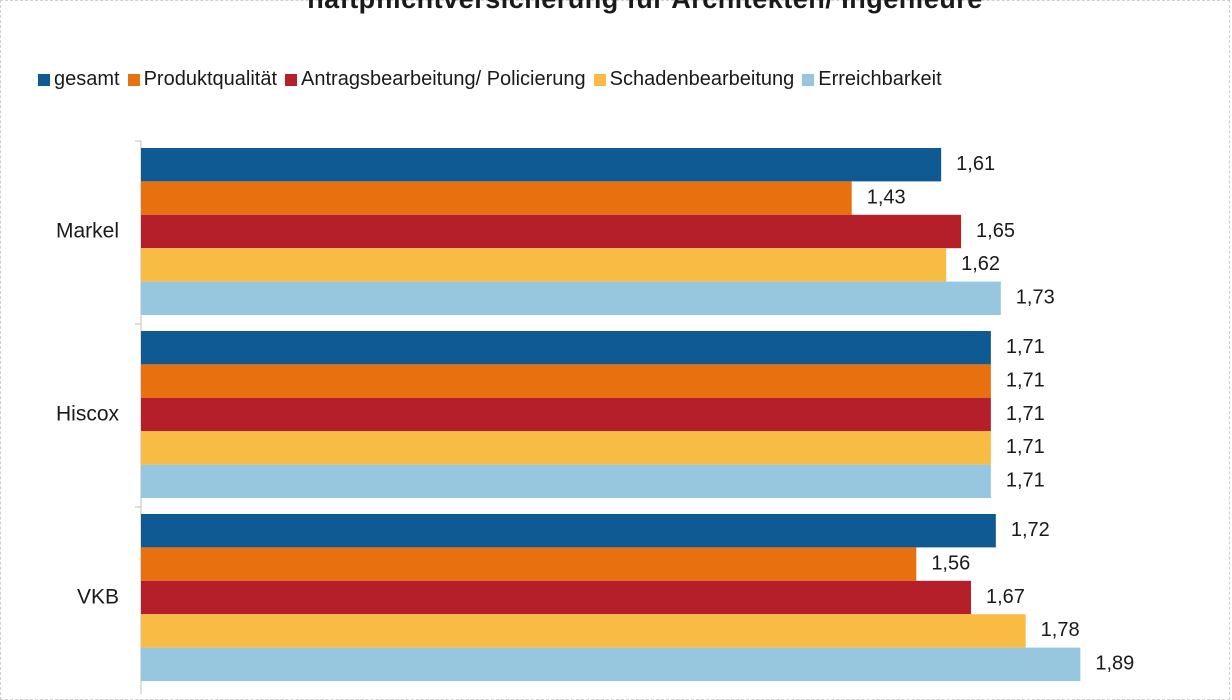 This screenshot has height=700, width=1232. I want to click on legend-label: gesamt, so click(87, 79).